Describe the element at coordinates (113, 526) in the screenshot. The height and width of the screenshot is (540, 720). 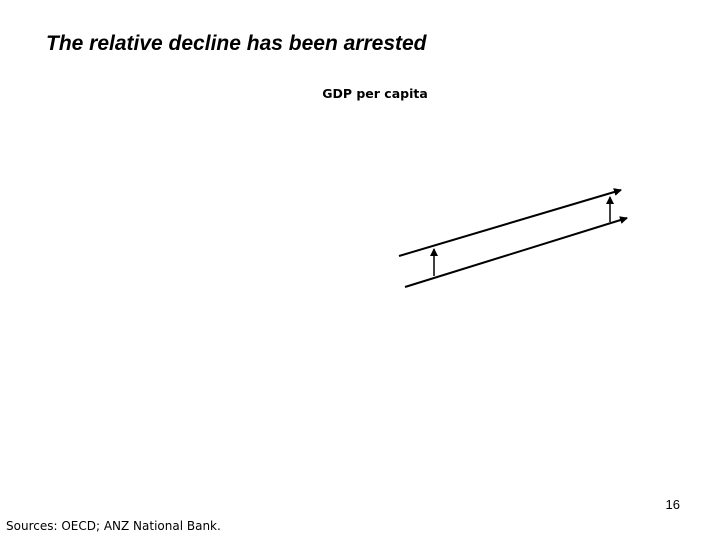
I see `sources-note: Sources: OECD; ANZ National Bank.` at that location.